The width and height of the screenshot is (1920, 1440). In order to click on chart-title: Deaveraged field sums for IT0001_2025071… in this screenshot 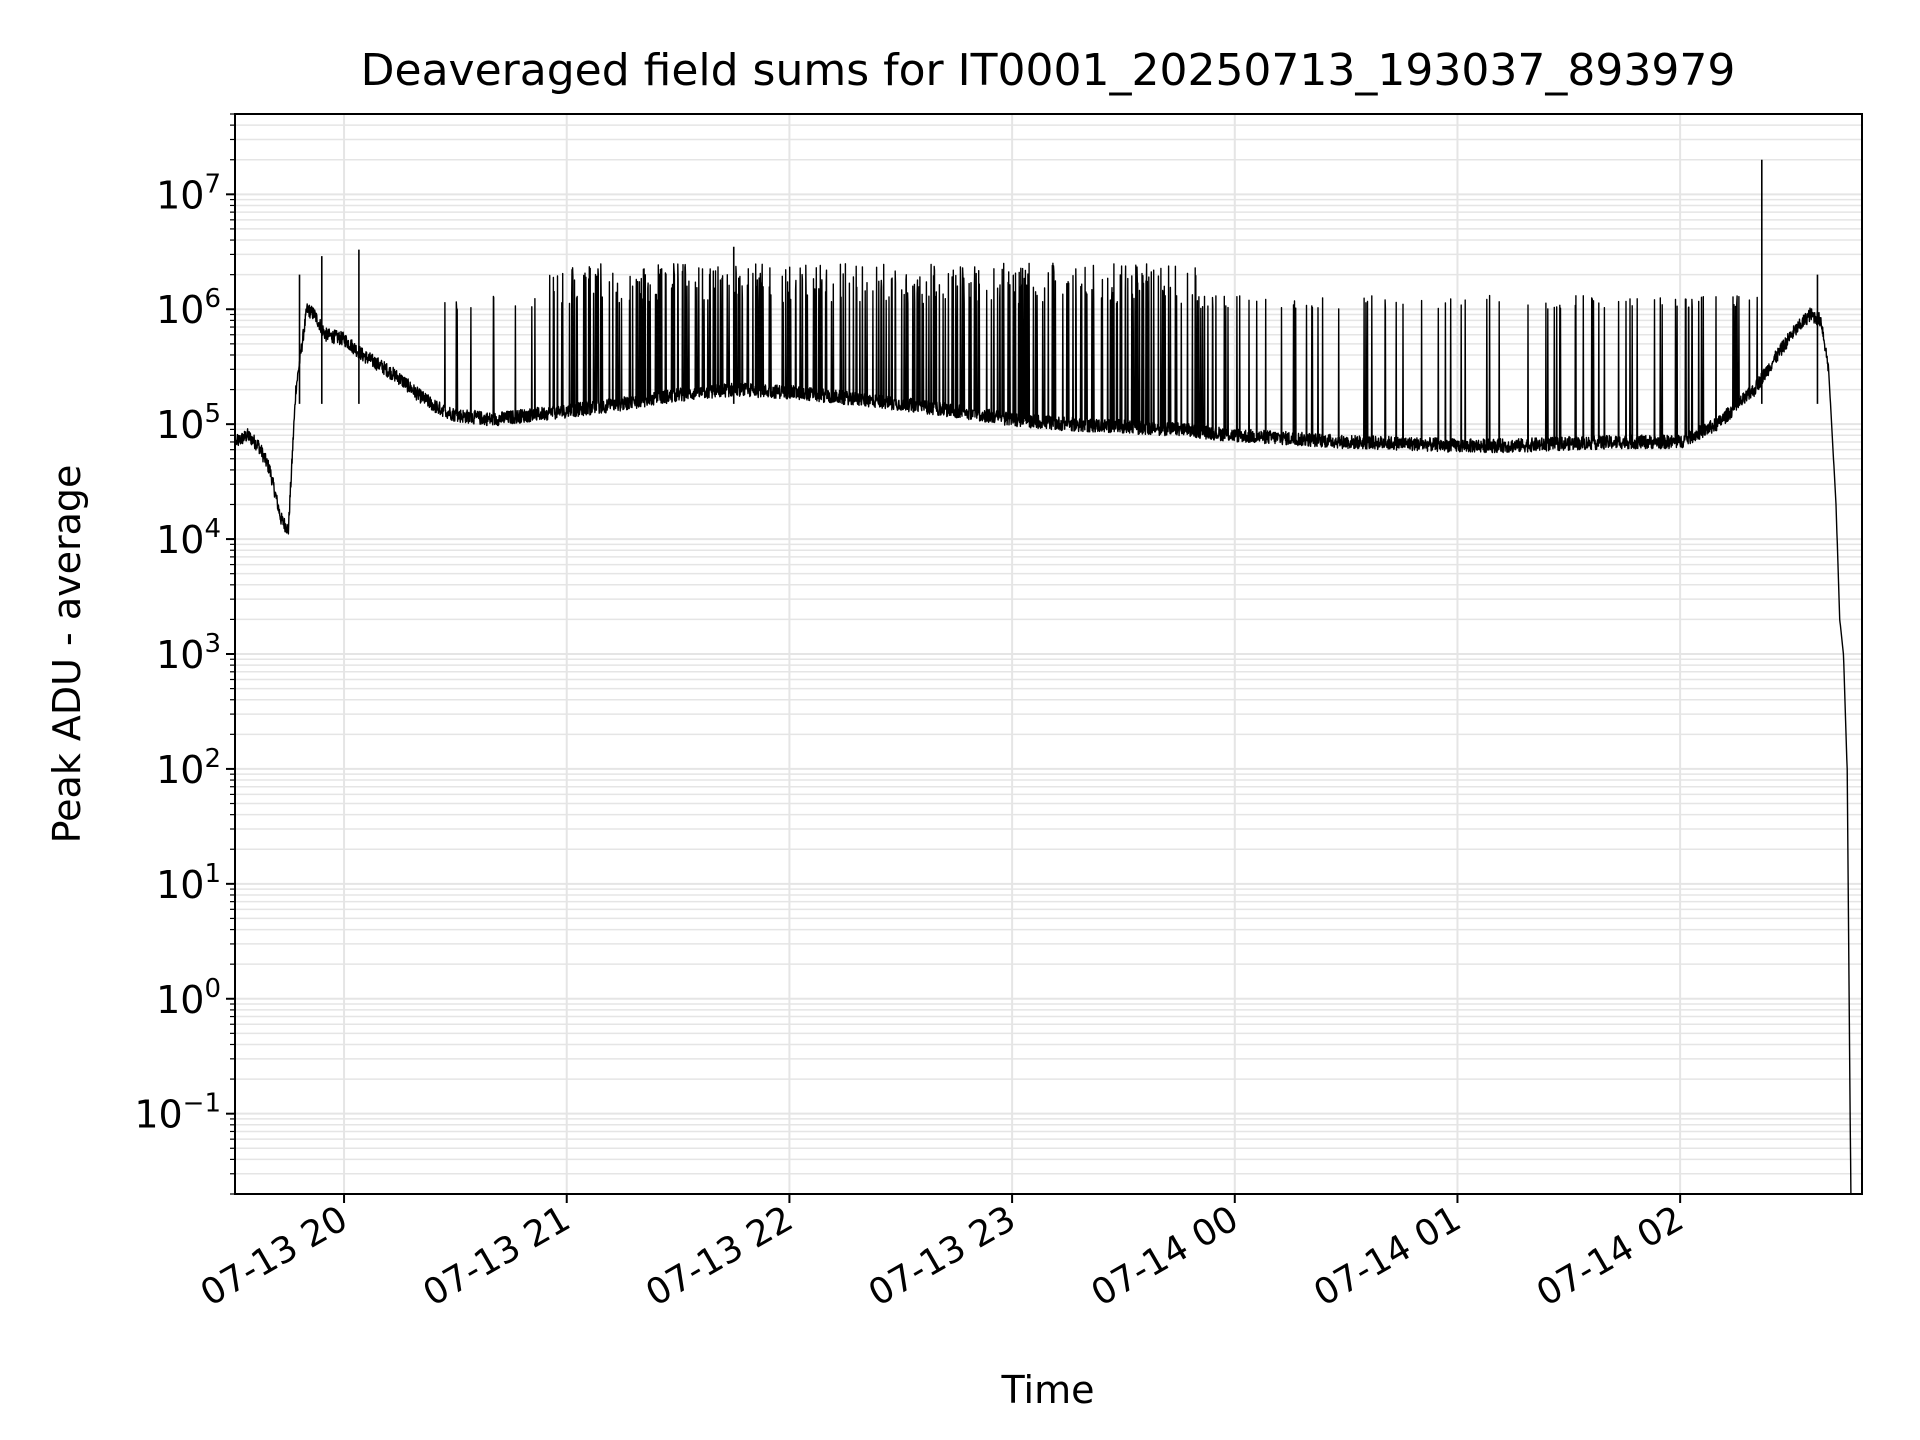, I will do `click(1048, 70)`.